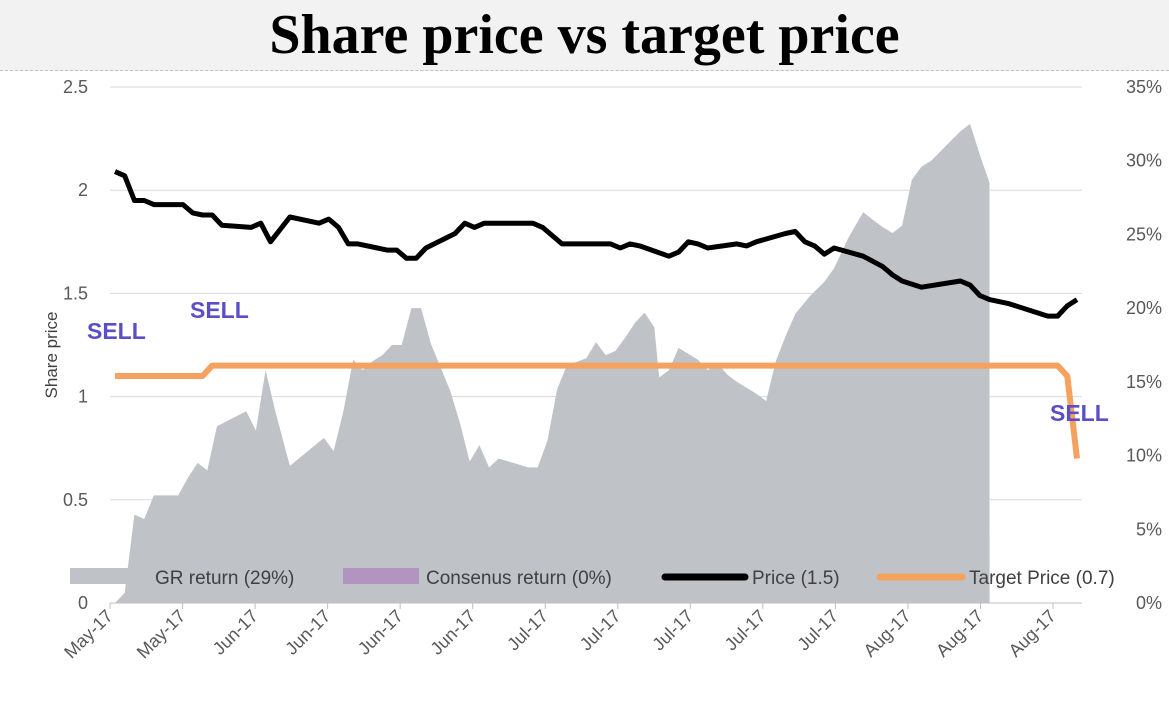  I want to click on y-tick-label: 0, so click(83, 603).